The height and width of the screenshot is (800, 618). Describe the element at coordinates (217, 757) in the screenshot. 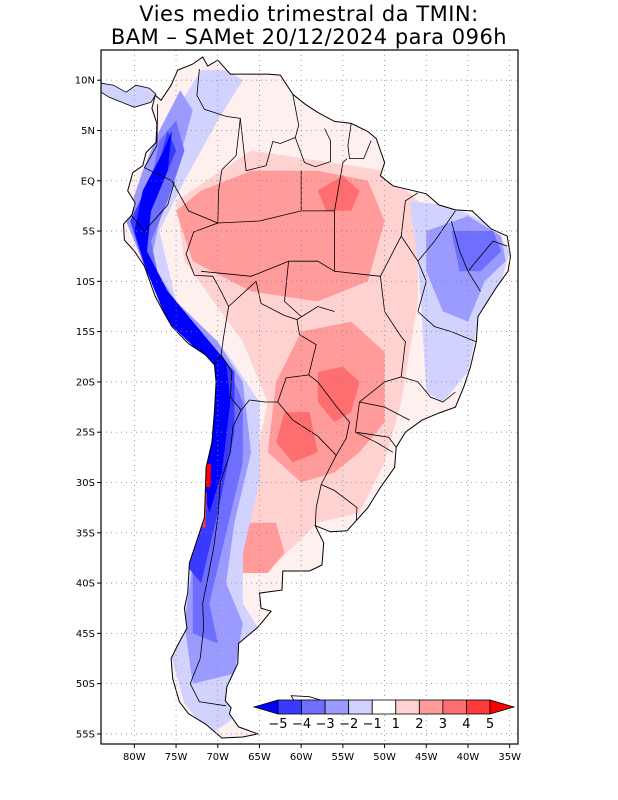

I see `lon-tick-label: 70W` at that location.